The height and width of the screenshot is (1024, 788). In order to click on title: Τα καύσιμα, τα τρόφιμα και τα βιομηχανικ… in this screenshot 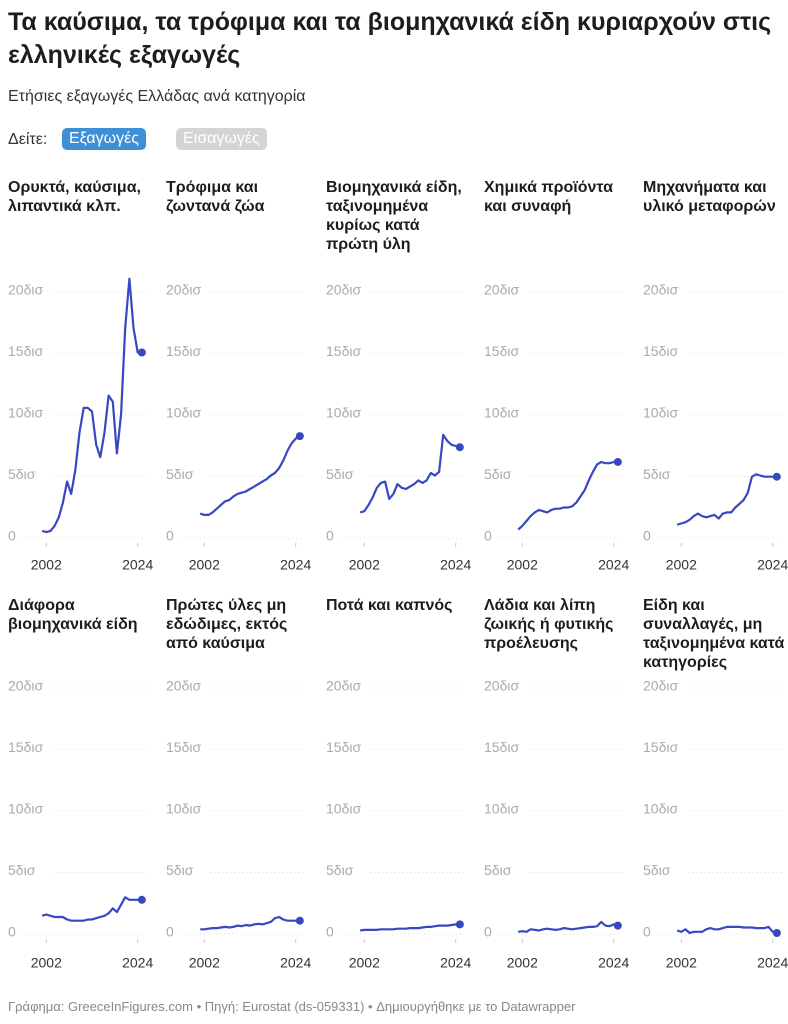, I will do `click(390, 38)`.